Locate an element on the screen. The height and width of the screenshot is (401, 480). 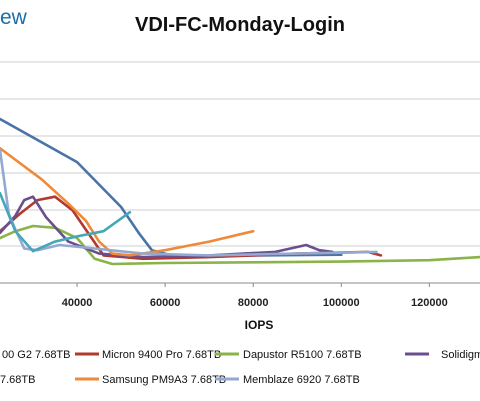
x-tick-label: 100000 is located at coordinates (341, 303).